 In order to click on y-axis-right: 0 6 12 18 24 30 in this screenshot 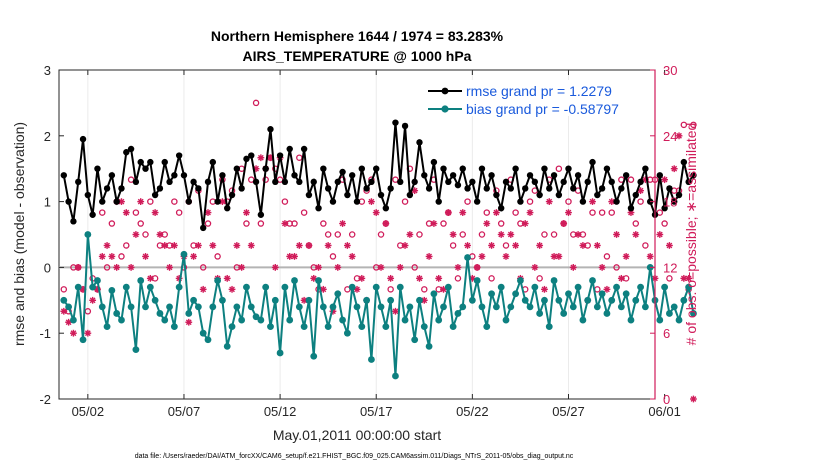, I will do `click(663, 235)`.